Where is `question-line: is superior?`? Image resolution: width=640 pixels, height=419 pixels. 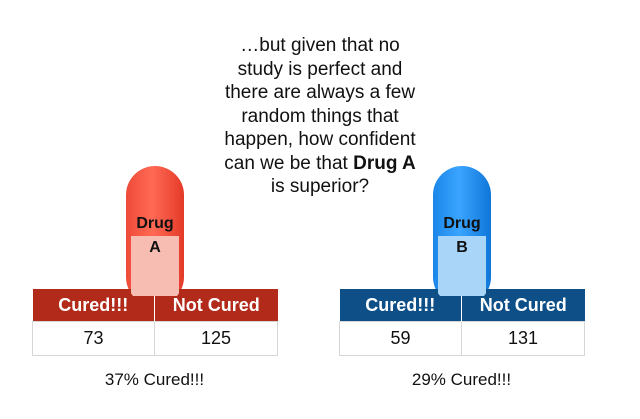 question-line: is superior? is located at coordinates (320, 186).